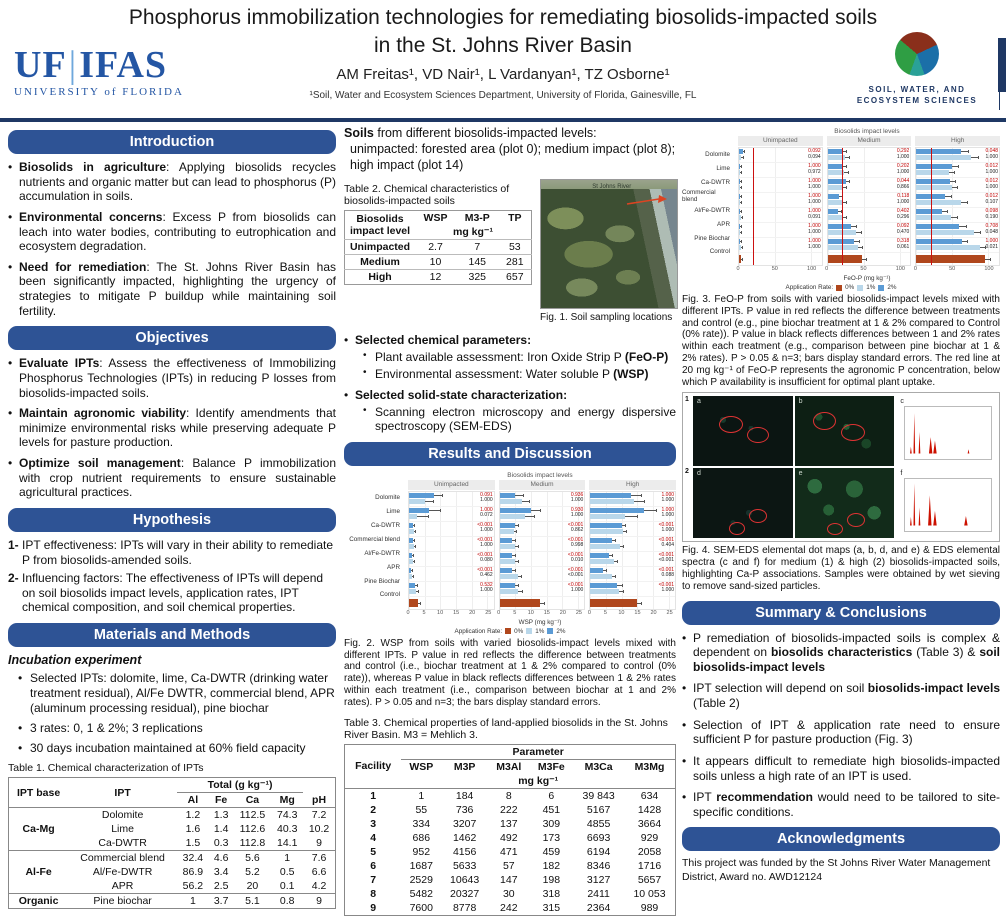  What do you see at coordinates (435, 218) in the screenshot?
I see `column-header: WSP` at bounding box center [435, 218].